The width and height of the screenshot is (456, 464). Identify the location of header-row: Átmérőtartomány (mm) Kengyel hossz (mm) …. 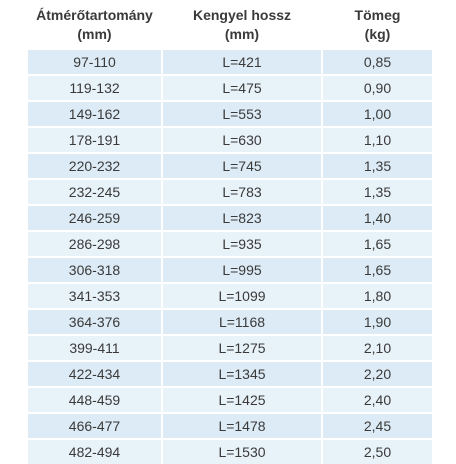
(230, 26).